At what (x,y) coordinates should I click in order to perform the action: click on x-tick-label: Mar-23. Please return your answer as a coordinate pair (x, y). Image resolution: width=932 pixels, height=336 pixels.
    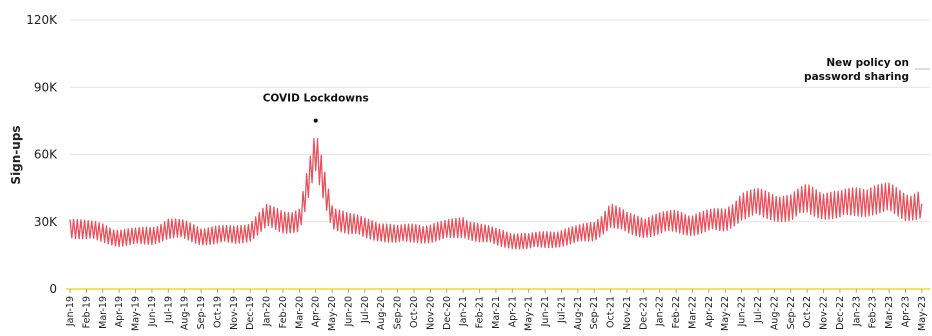
    Looking at the image, I should click on (889, 312).